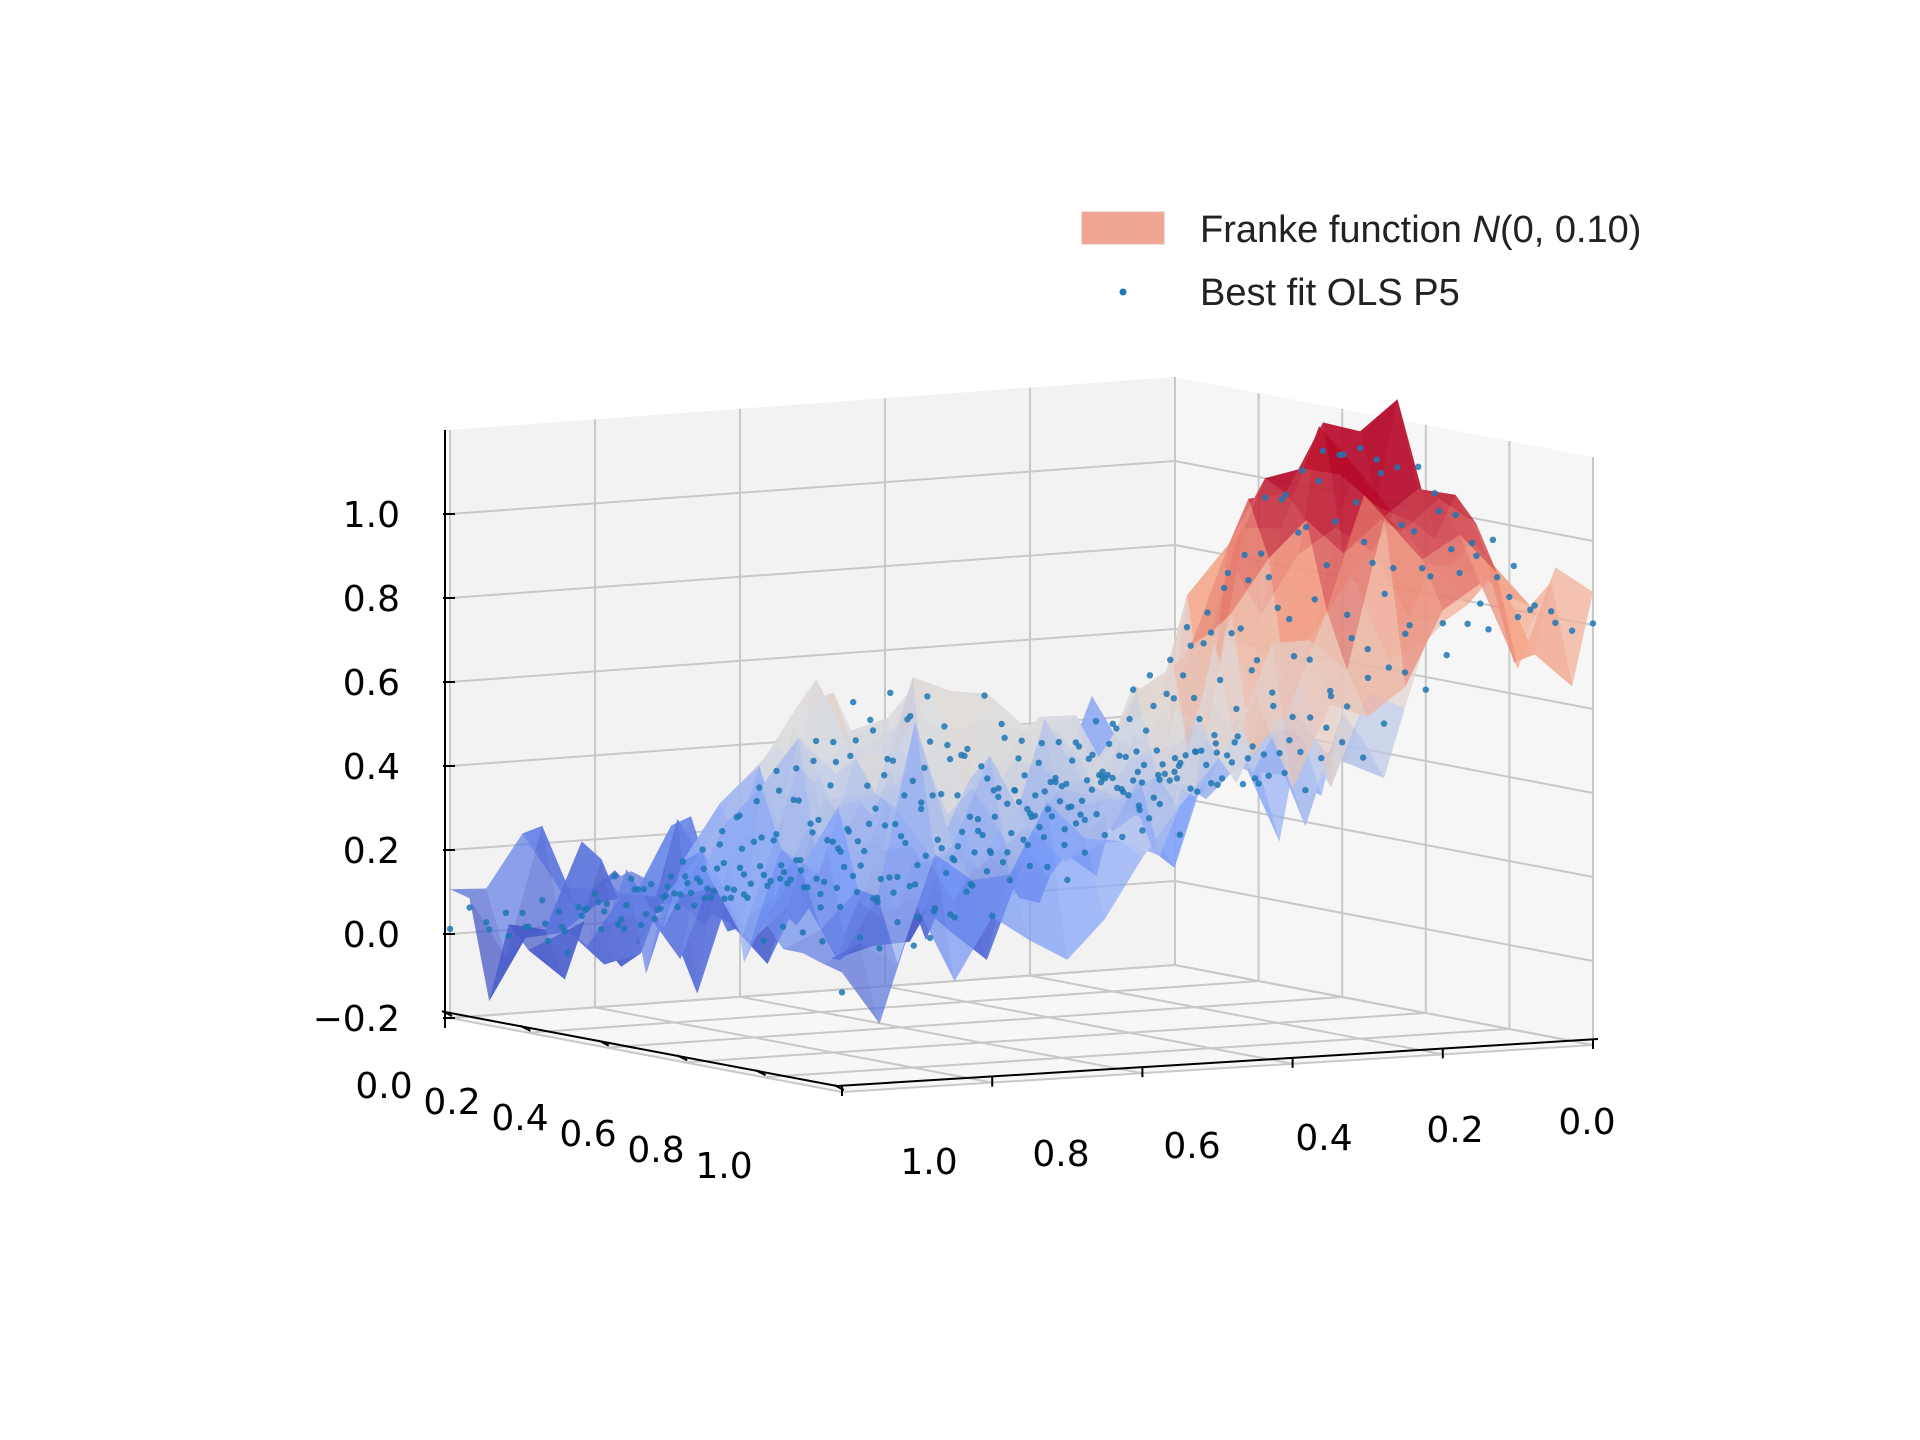  Describe the element at coordinates (451, 1102) in the screenshot. I see `left-axis-tick-label: 0.2` at that location.